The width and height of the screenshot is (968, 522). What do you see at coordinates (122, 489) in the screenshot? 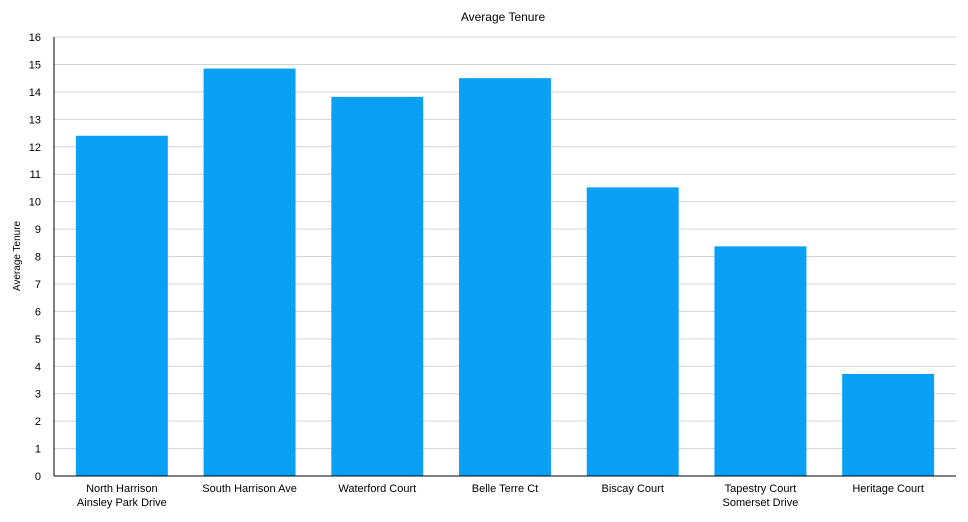
I see `x-tick-label: North Harrison` at bounding box center [122, 489].